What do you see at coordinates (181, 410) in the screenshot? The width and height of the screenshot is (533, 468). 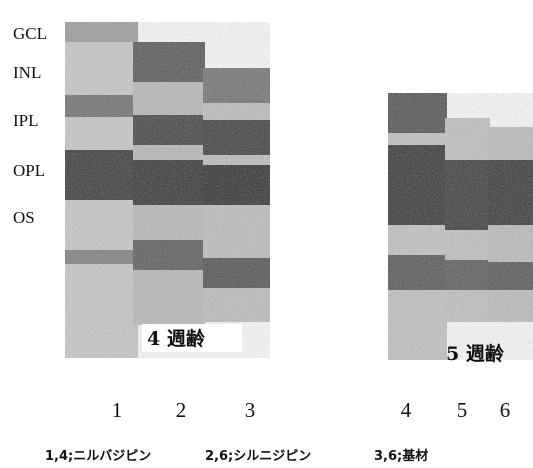 I see `lane-number: 2` at bounding box center [181, 410].